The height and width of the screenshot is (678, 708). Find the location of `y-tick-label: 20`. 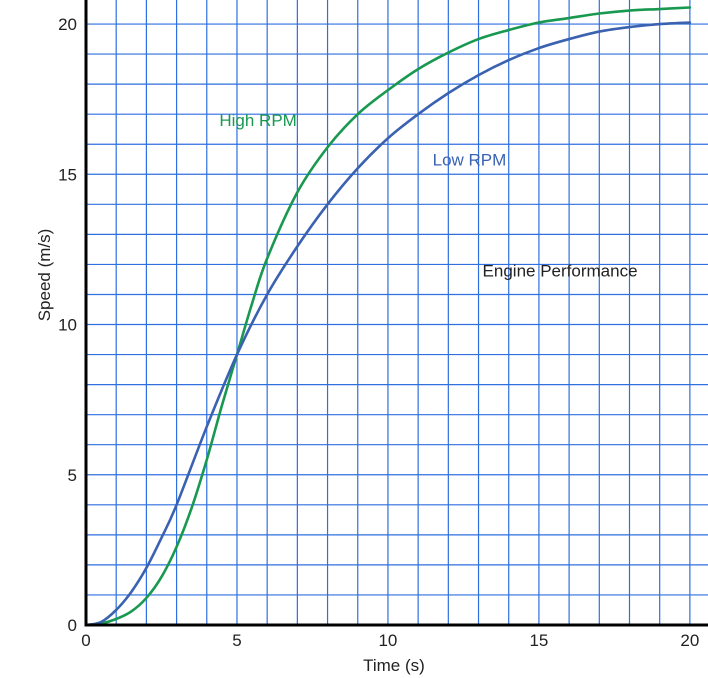

y-tick-label: 20 is located at coordinates (67, 24).